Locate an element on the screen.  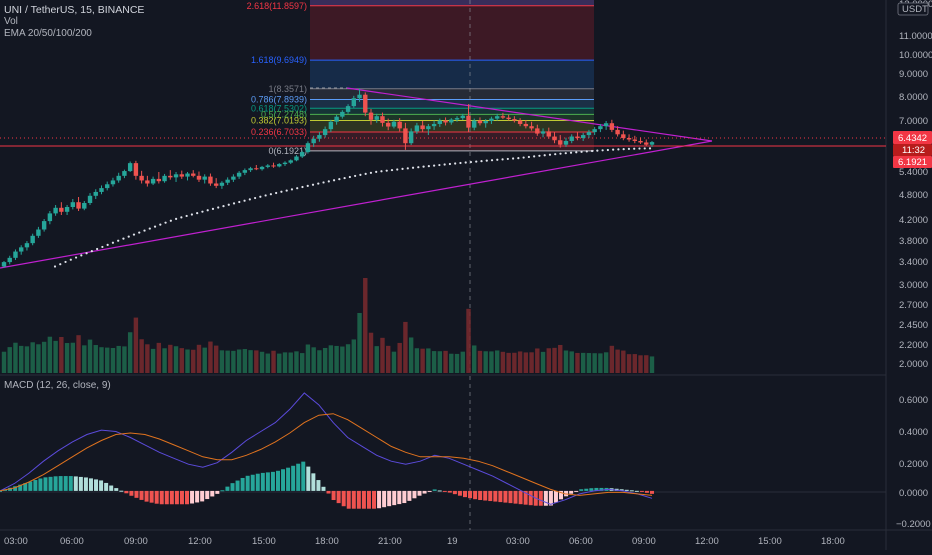
symbol-title: UNI / TetherUS, 15, BINANCE is located at coordinates (74, 10).